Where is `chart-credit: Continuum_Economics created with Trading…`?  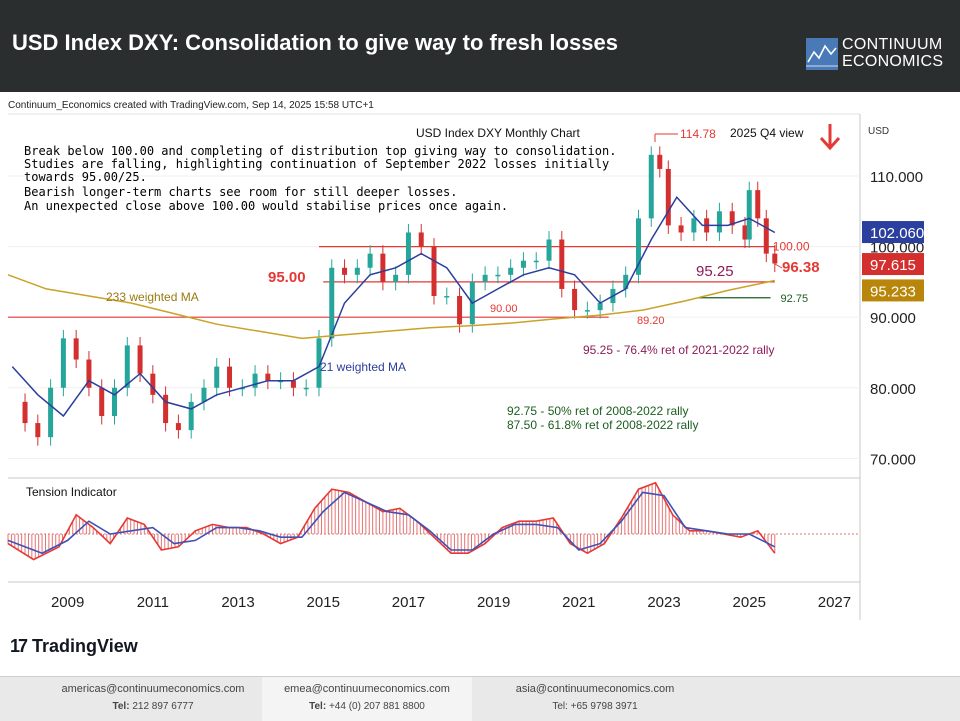
chart-credit: Continuum_Economics created with Trading… is located at coordinates (191, 105).